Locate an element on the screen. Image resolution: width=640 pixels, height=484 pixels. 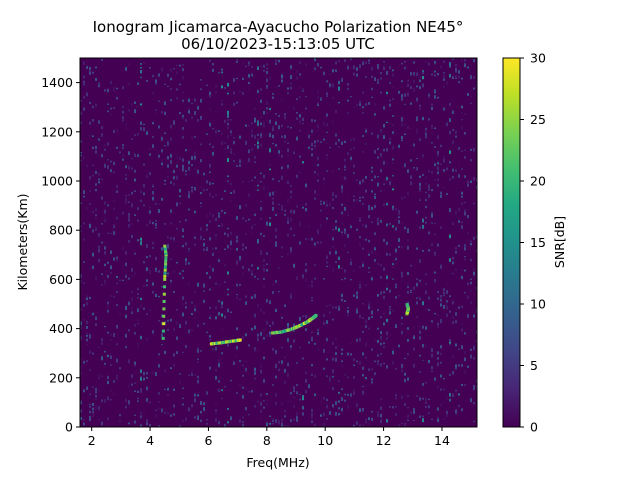
chart-subtitle: 06/10/2023-15:13:05 UTC is located at coordinates (278, 44).